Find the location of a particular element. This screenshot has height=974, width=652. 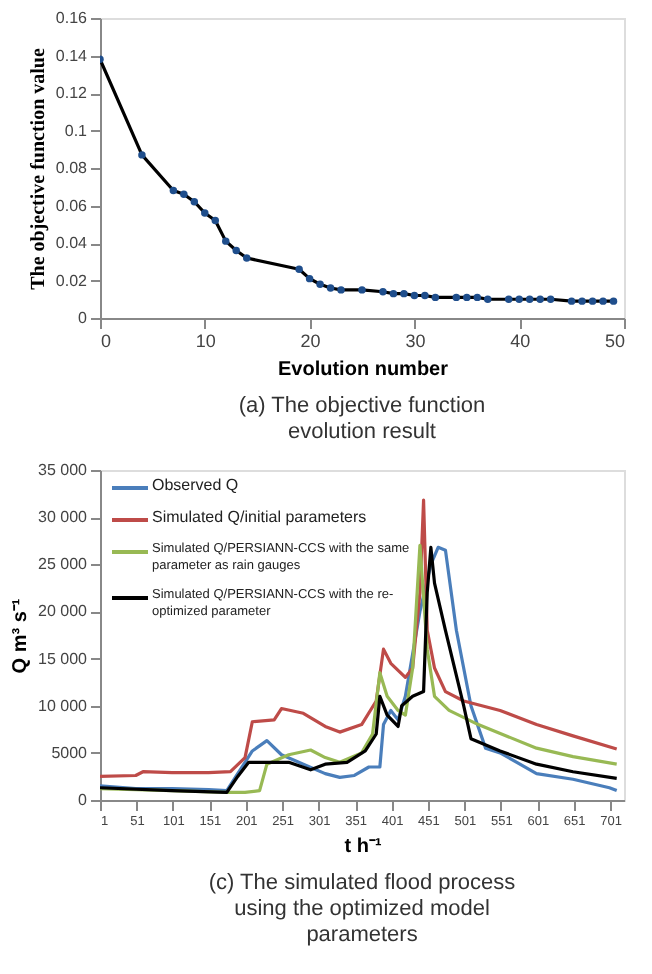

y-tick-label: 0.1 is located at coordinates (76, 130).